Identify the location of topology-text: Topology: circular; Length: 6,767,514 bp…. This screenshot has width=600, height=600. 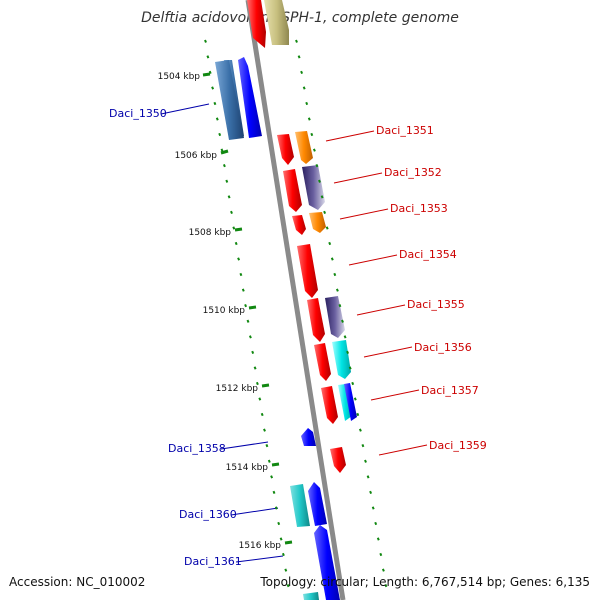
(425, 582).